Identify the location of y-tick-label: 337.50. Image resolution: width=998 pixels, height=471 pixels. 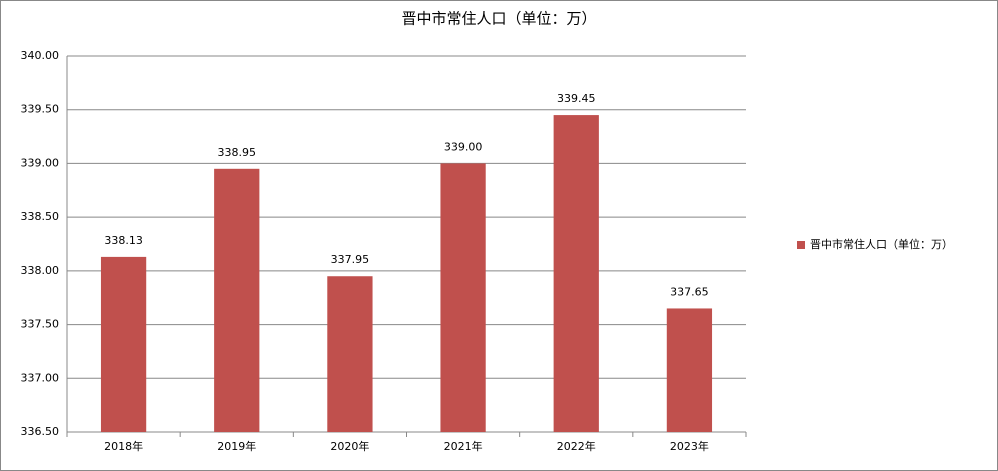
(40, 324).